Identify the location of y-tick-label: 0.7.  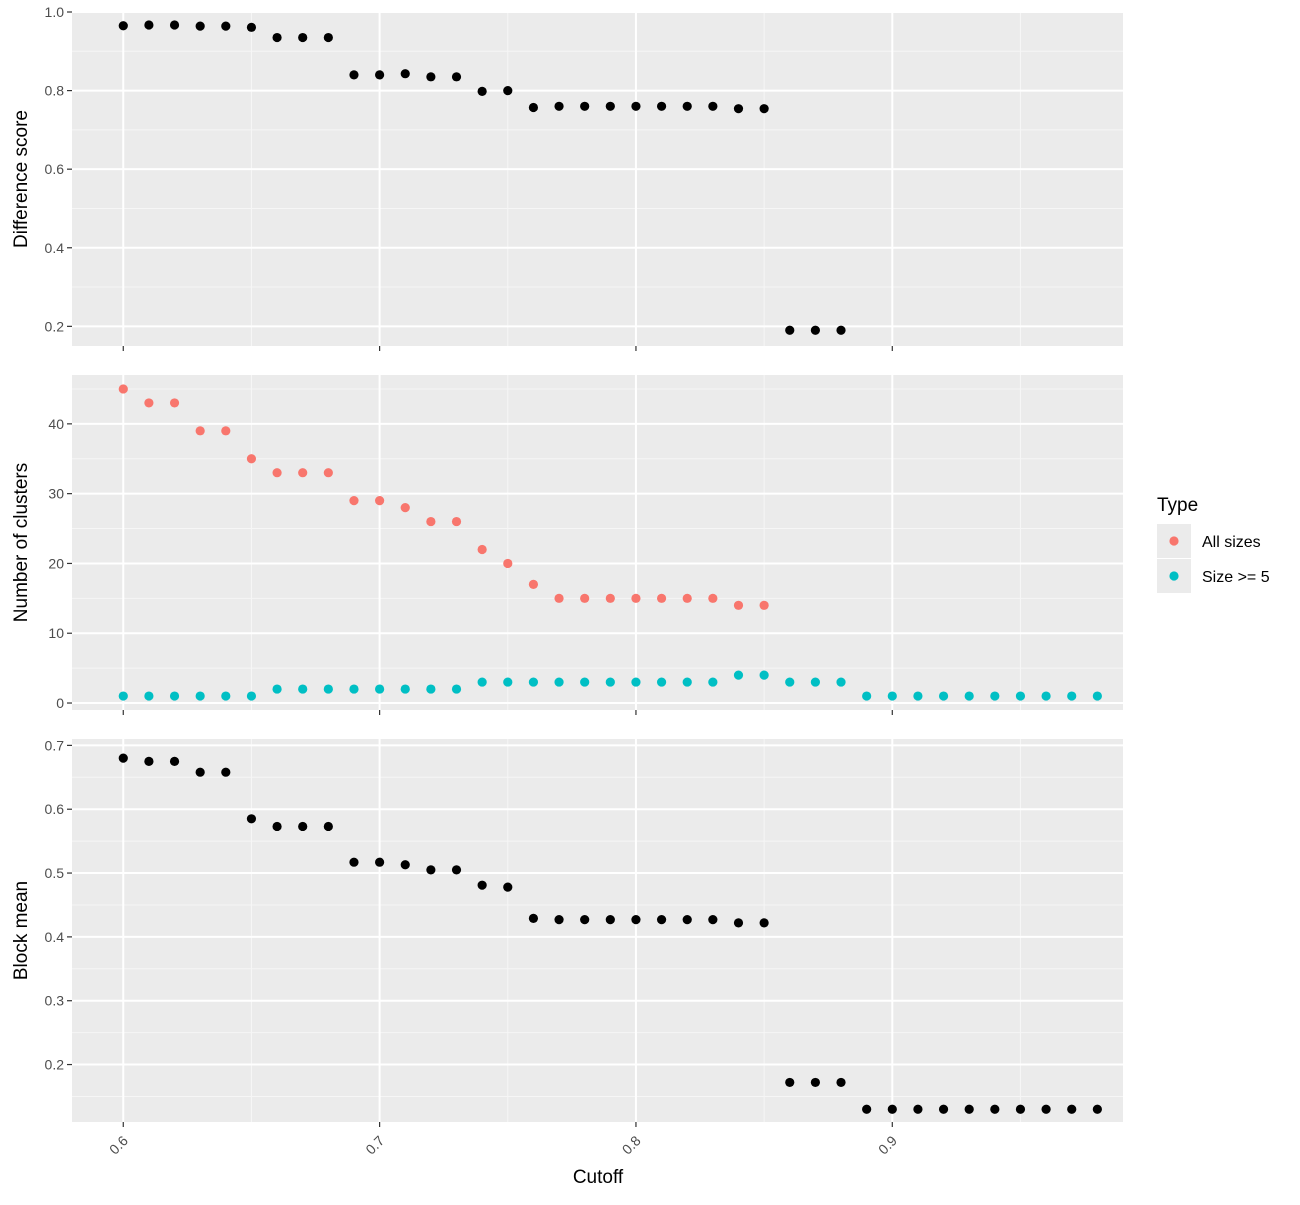
(55, 745).